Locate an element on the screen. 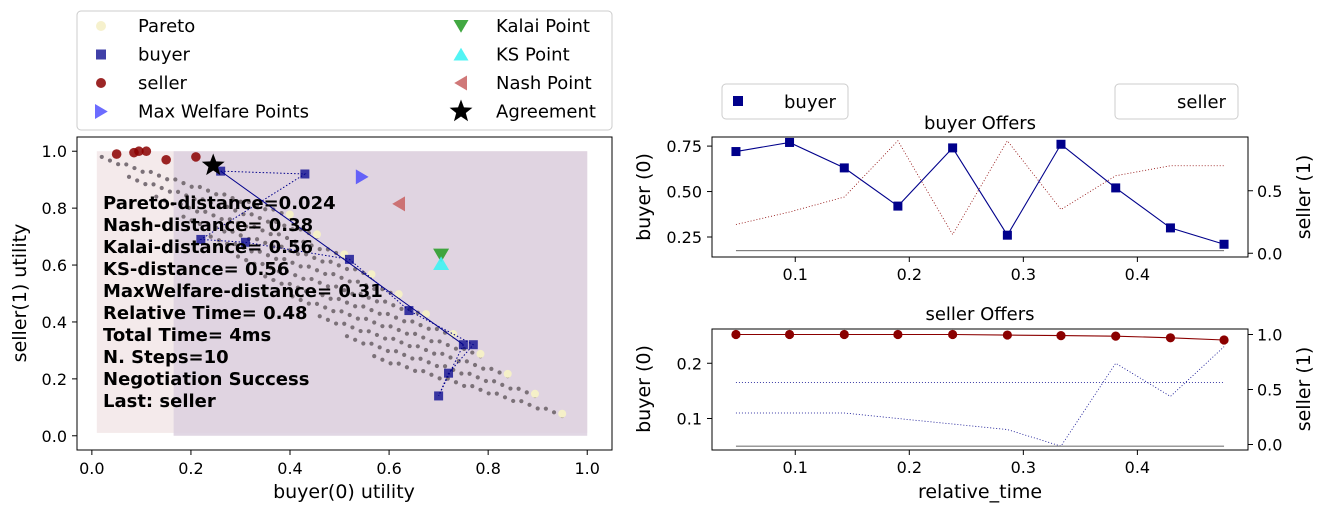 The height and width of the screenshot is (514, 1324). y-tick-label: 0.1 is located at coordinates (689, 419).